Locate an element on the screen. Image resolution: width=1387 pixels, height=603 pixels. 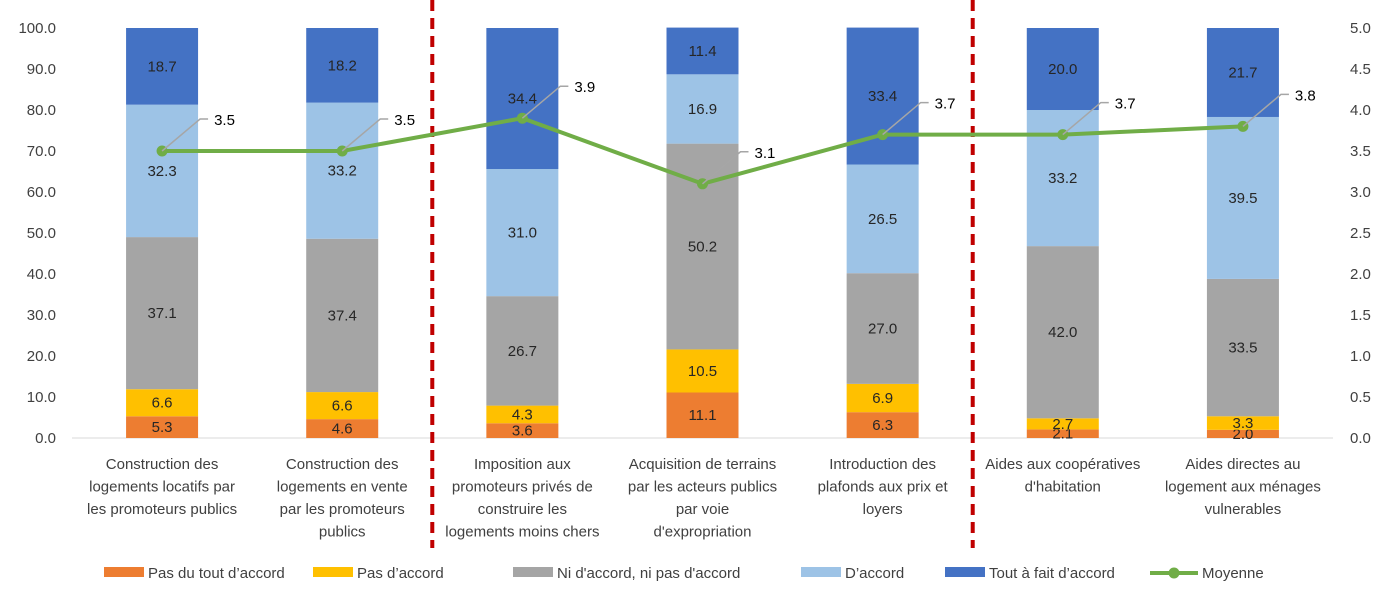
average-value-label: 3.9 is located at coordinates (584, 87).